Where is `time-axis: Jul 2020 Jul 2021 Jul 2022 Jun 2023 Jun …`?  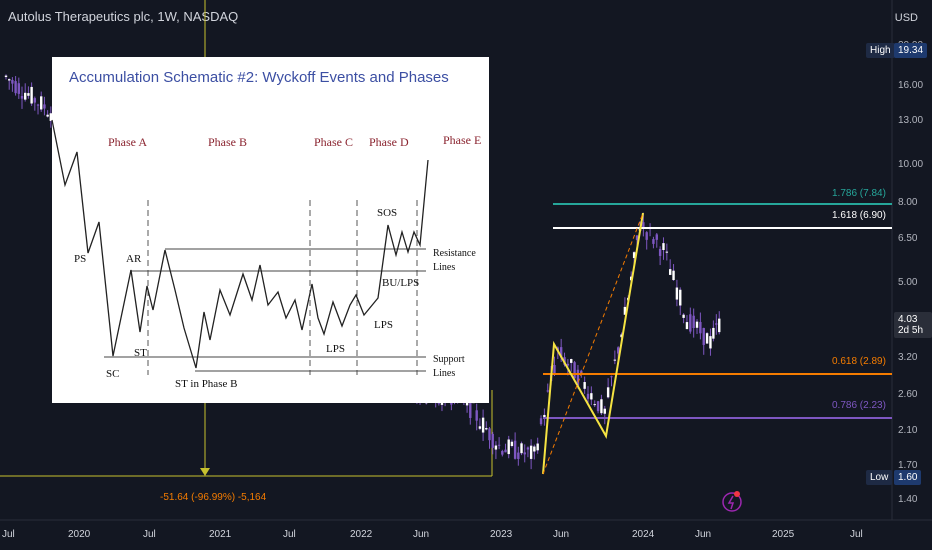
time-axis: Jul 2020 Jul 2021 Jul 2022 Jun 2023 Jun … is located at coordinates (432, 534).